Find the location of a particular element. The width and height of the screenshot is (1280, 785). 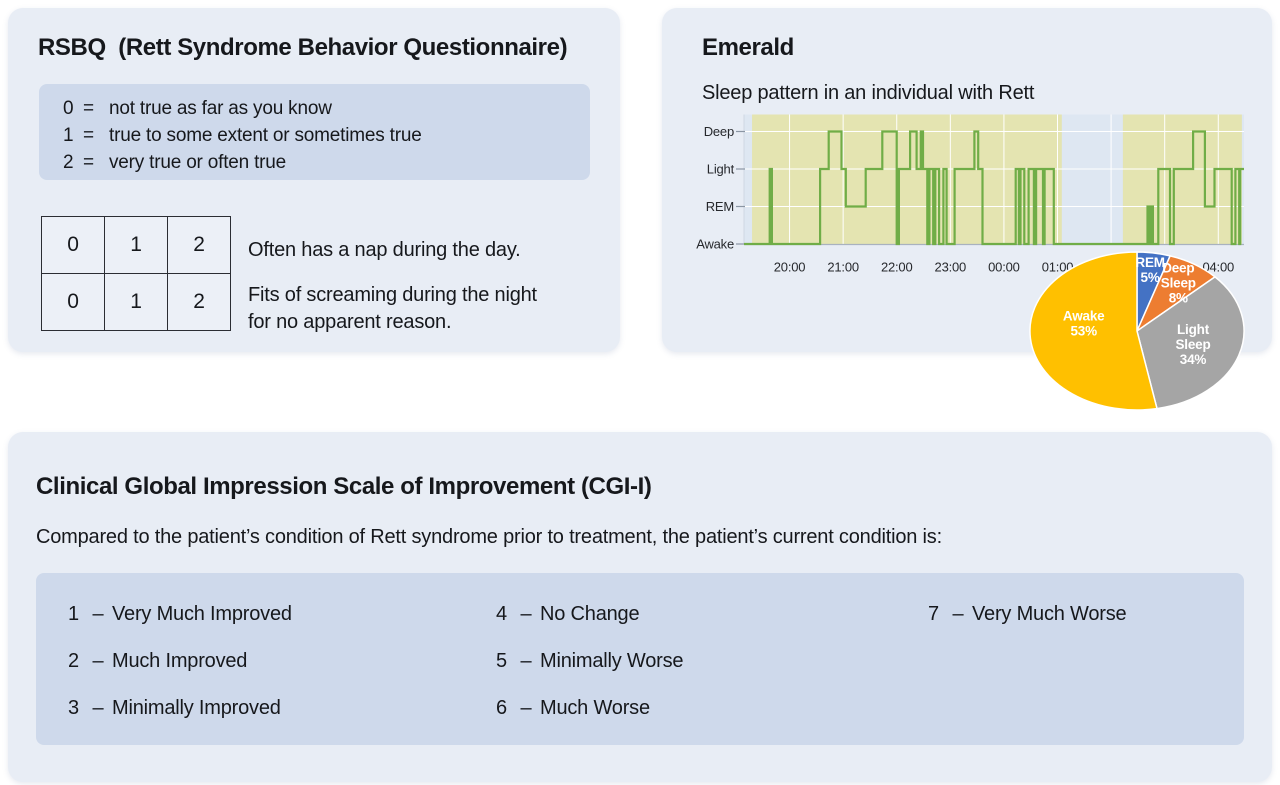

cgi-item-6: 6 – Much Worse is located at coordinates (712, 708).